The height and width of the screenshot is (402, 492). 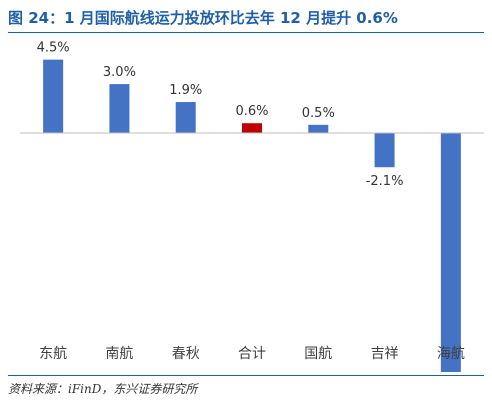 I want to click on data-label-5: -2.1%, so click(x=385, y=181).